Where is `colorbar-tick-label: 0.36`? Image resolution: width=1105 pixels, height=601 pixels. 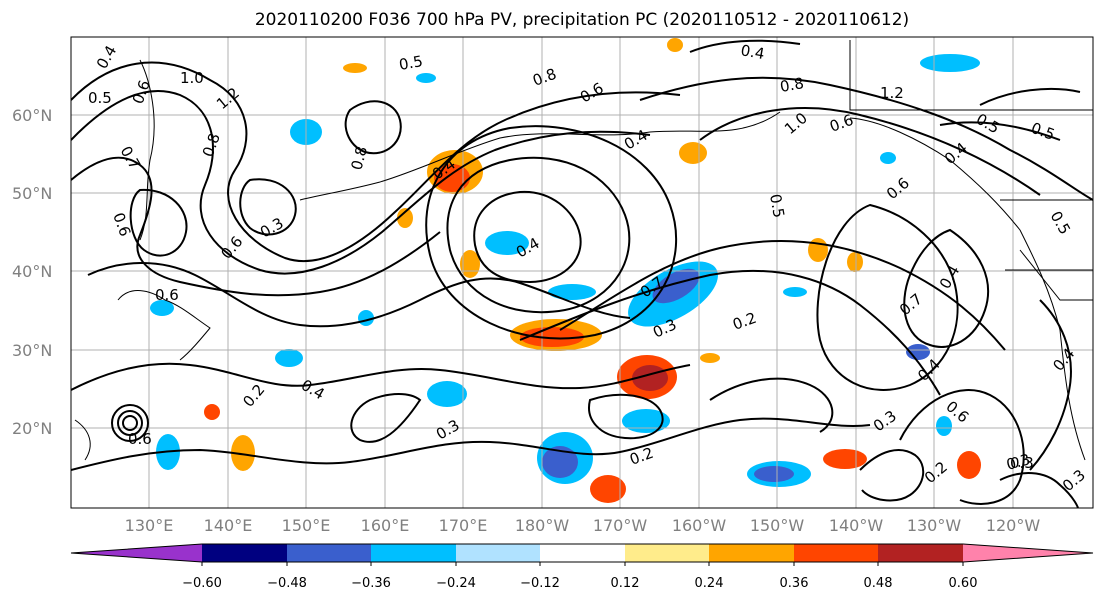
colorbar-tick-label: 0.36 is located at coordinates (794, 583).